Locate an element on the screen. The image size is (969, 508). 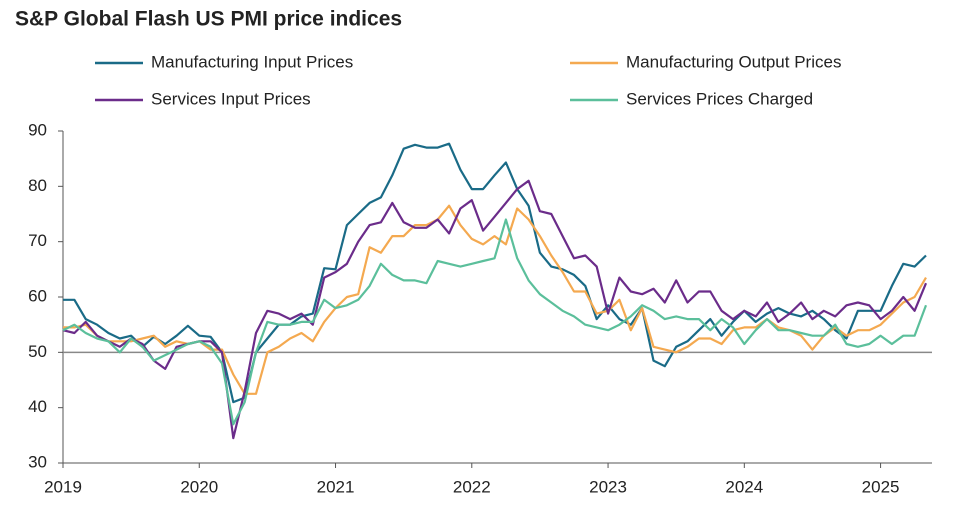
y-tick-label: 30 is located at coordinates (37, 461).